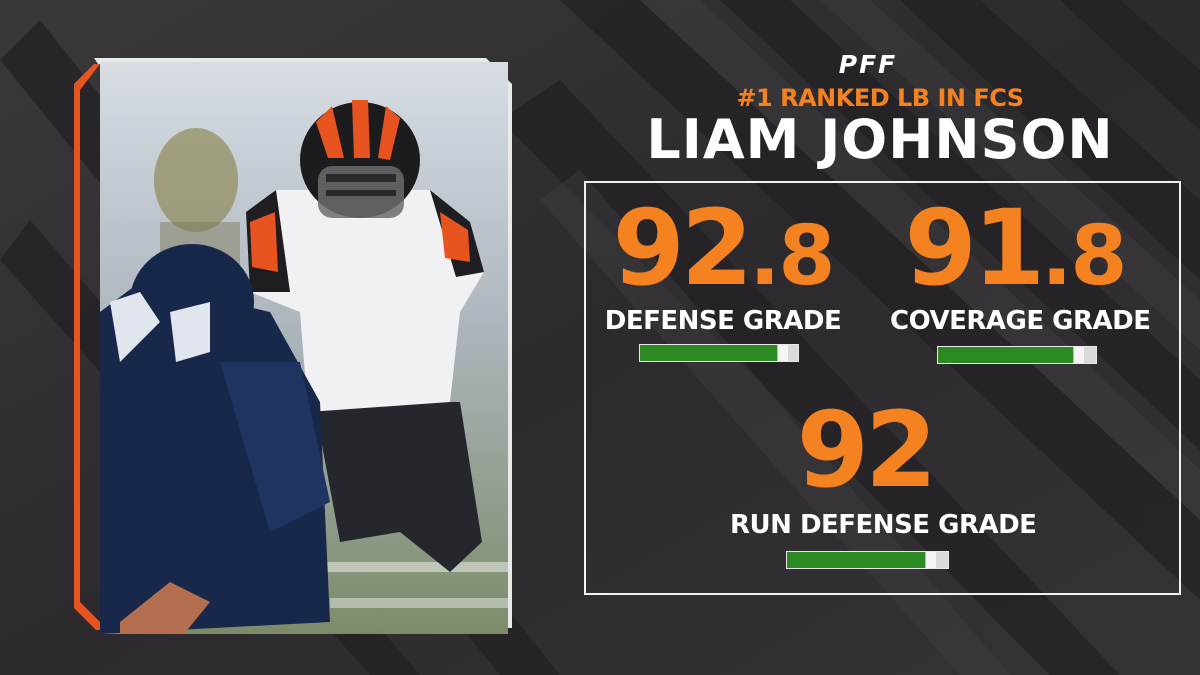 Image resolution: width=1200 pixels, height=675 pixels. Describe the element at coordinates (723, 321) in the screenshot. I see `defense-grade-label: DEFENSE GRADE` at that location.